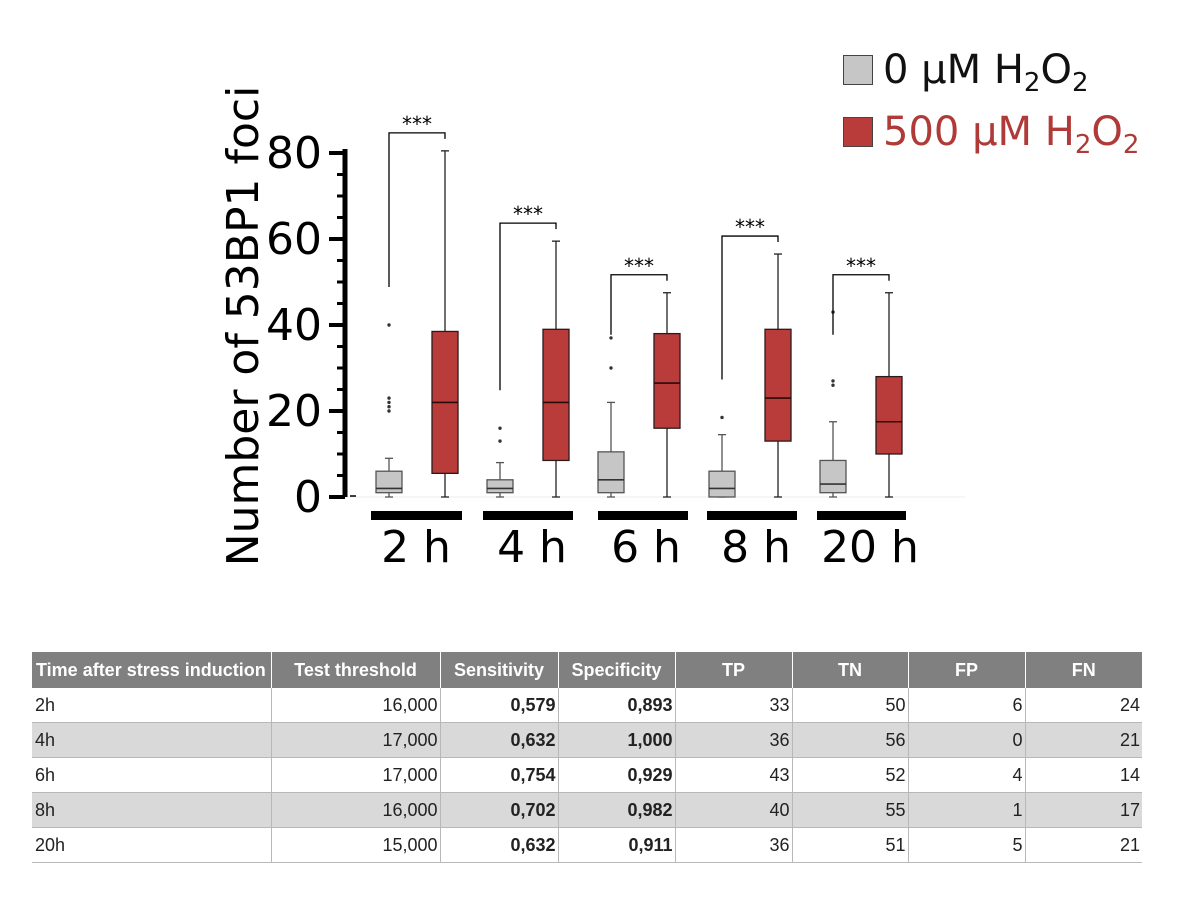 The image size is (1200, 910). I want to click on table-row: 8h 16,000 0,702 0,982 40 55 1 17, so click(587, 810).